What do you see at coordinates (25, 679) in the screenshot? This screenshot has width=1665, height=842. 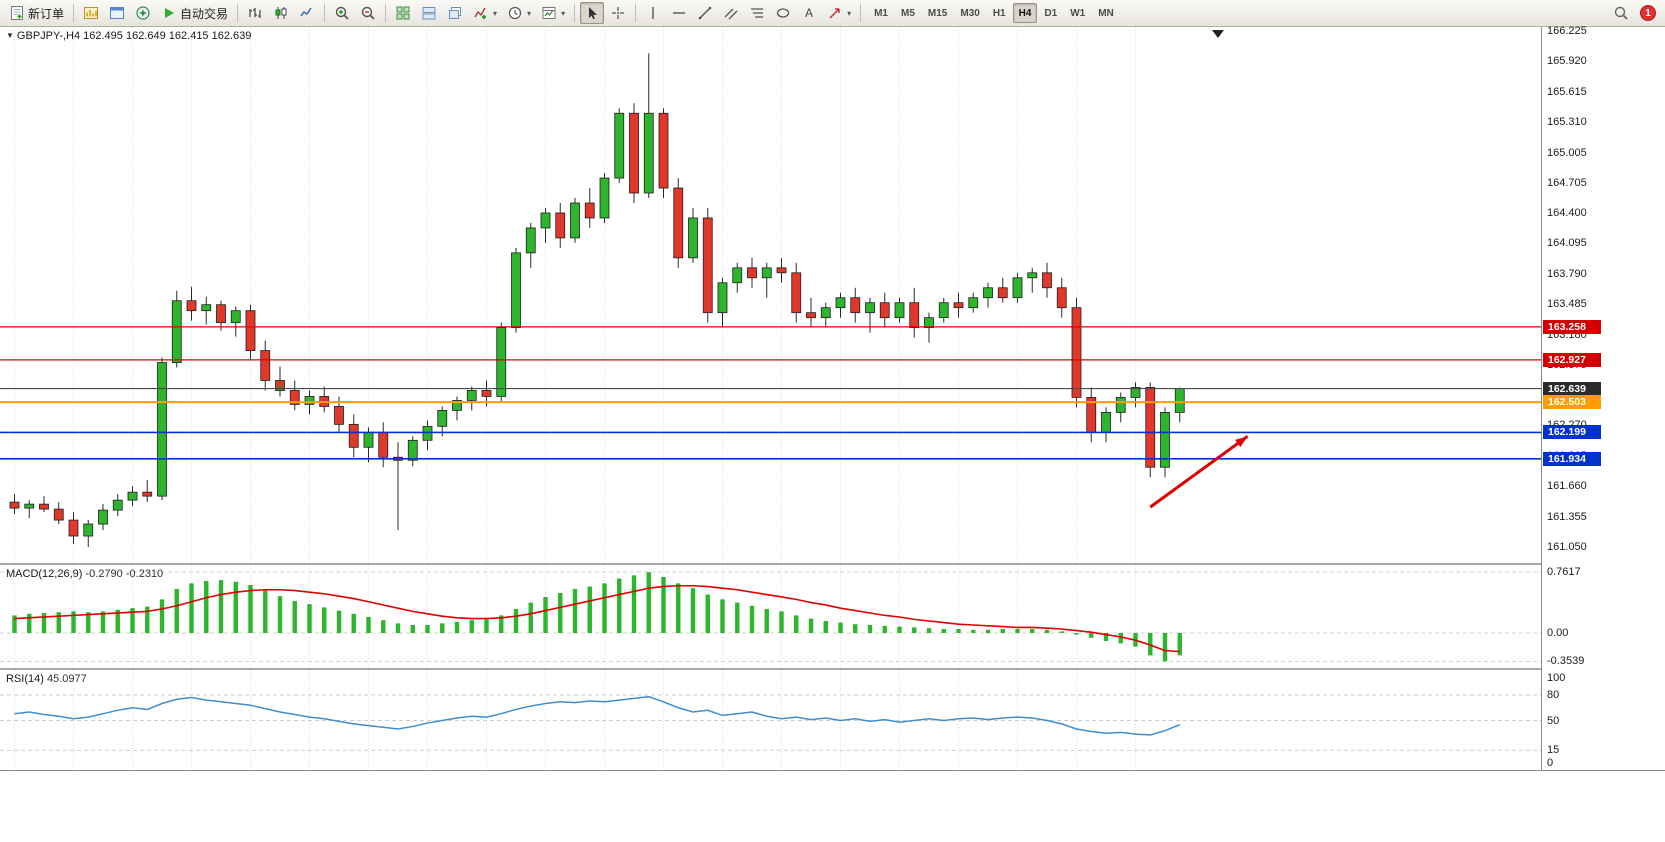 I see `rsi-title: RSI(14)` at bounding box center [25, 679].